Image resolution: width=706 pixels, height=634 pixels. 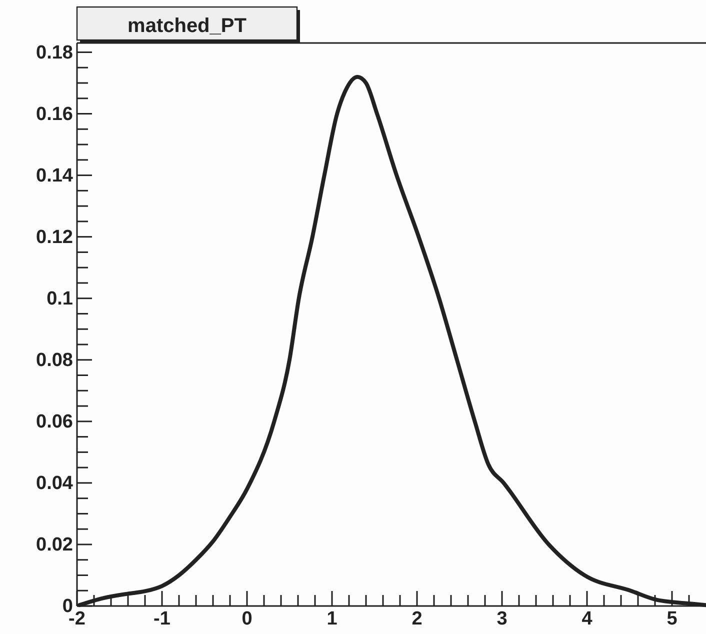 What do you see at coordinates (54, 421) in the screenshot?
I see `y-tick-label: 0.06` at bounding box center [54, 421].